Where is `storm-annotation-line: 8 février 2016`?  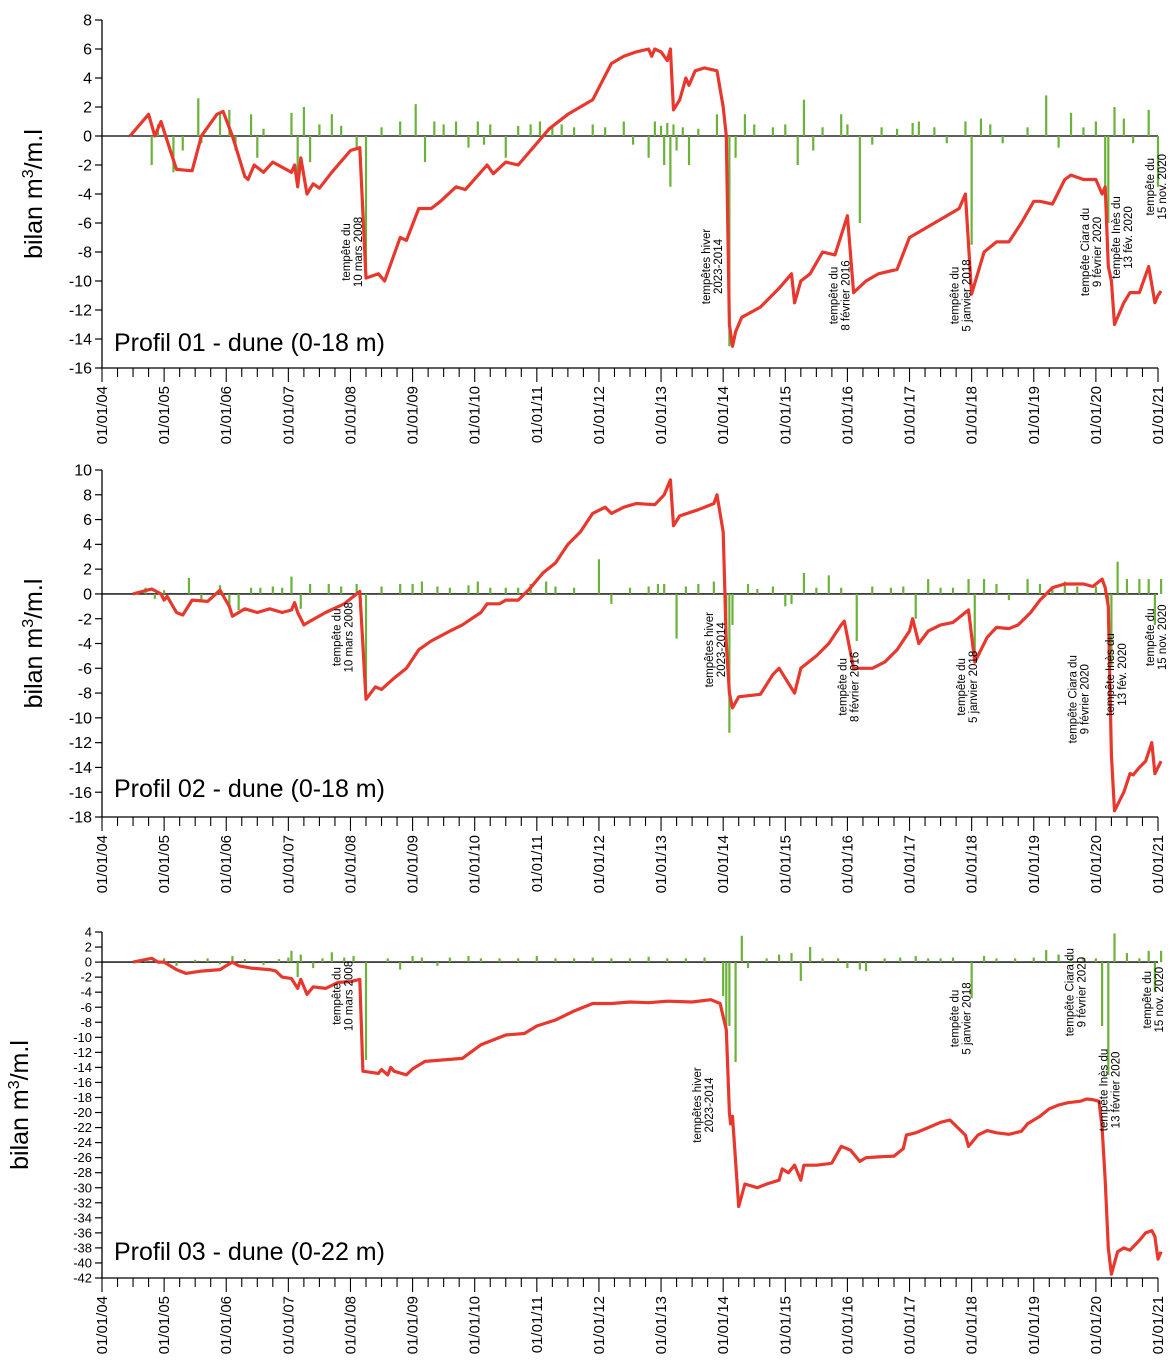
storm-annotation-line: 8 février 2016 is located at coordinates (846, 295).